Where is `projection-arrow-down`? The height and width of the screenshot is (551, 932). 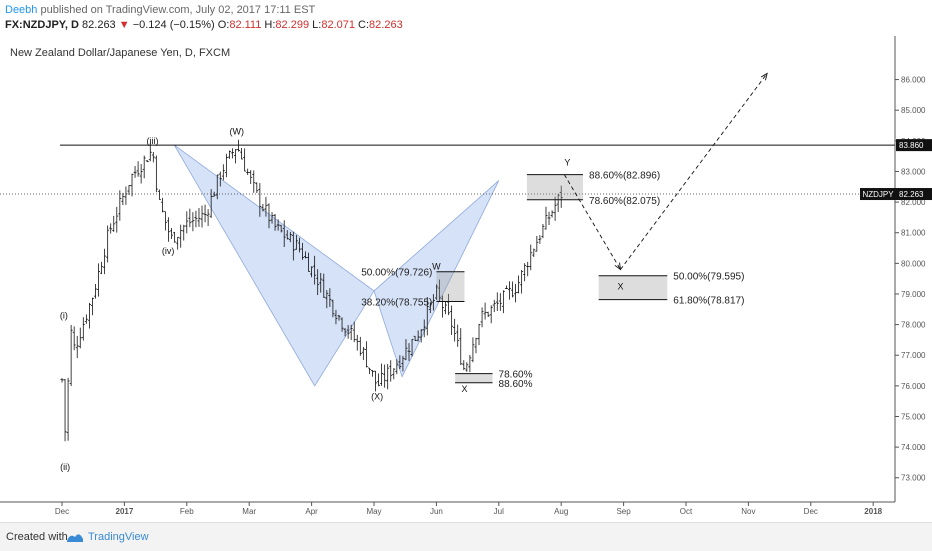
projection-arrow-down is located at coordinates (618, 266).